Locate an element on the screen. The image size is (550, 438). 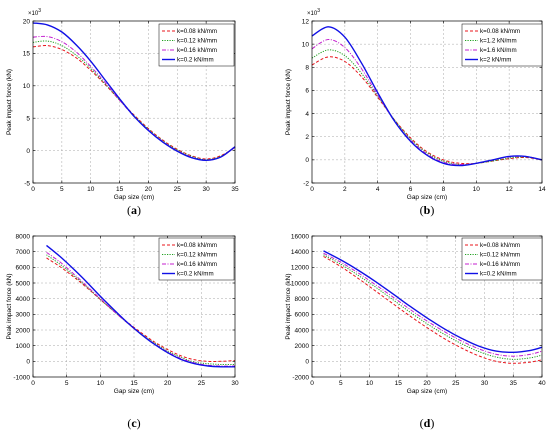
y-tick-label: -2 is located at coordinates (306, 183).